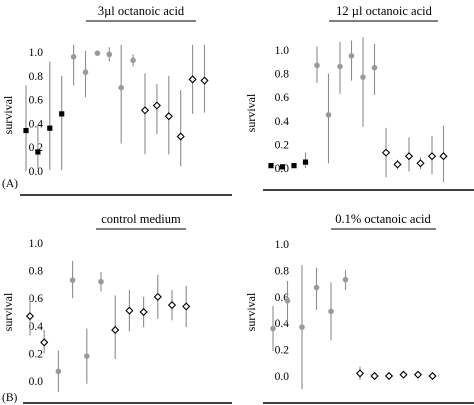  Describe the element at coordinates (383, 219) in the screenshot. I see `panel-title: 0.1% octanoic acid` at that location.